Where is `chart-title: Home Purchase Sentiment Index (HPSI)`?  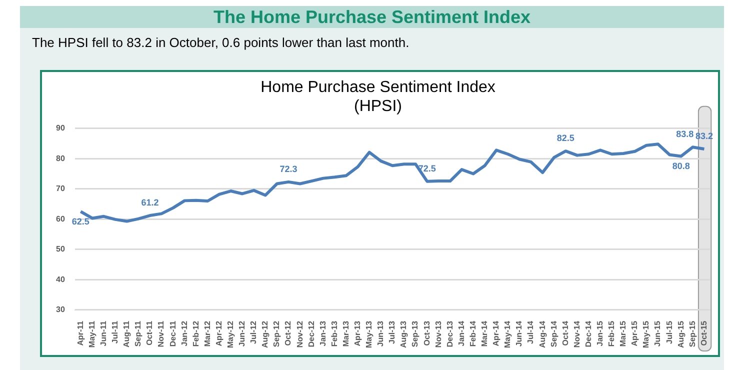
chart-title: Home Purchase Sentiment Index (HPSI) is located at coordinates (378, 97).